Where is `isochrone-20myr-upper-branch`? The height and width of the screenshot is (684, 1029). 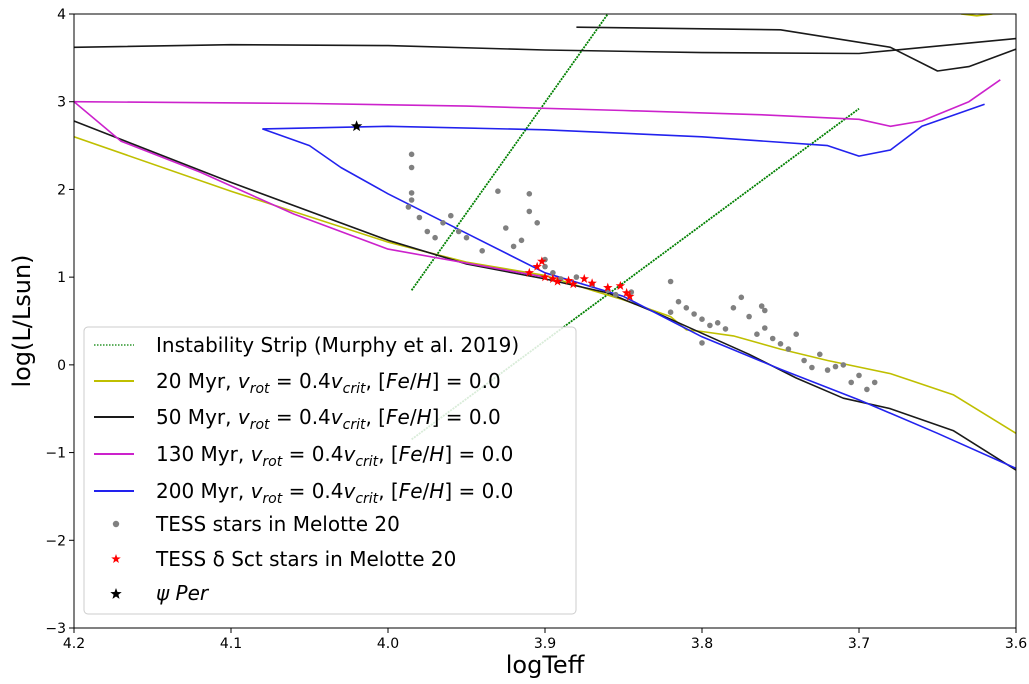
isochrone-20myr-upper-branch is located at coordinates (977, 15).